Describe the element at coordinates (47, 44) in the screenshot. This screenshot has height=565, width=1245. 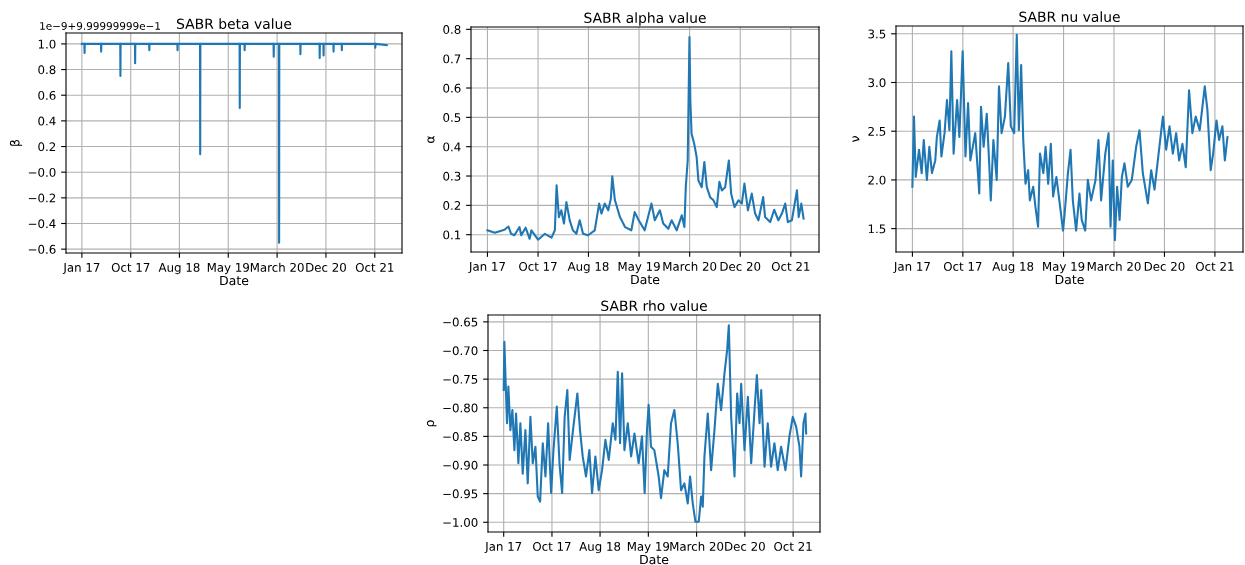
I see `y-tick-label: 1.0` at that location.